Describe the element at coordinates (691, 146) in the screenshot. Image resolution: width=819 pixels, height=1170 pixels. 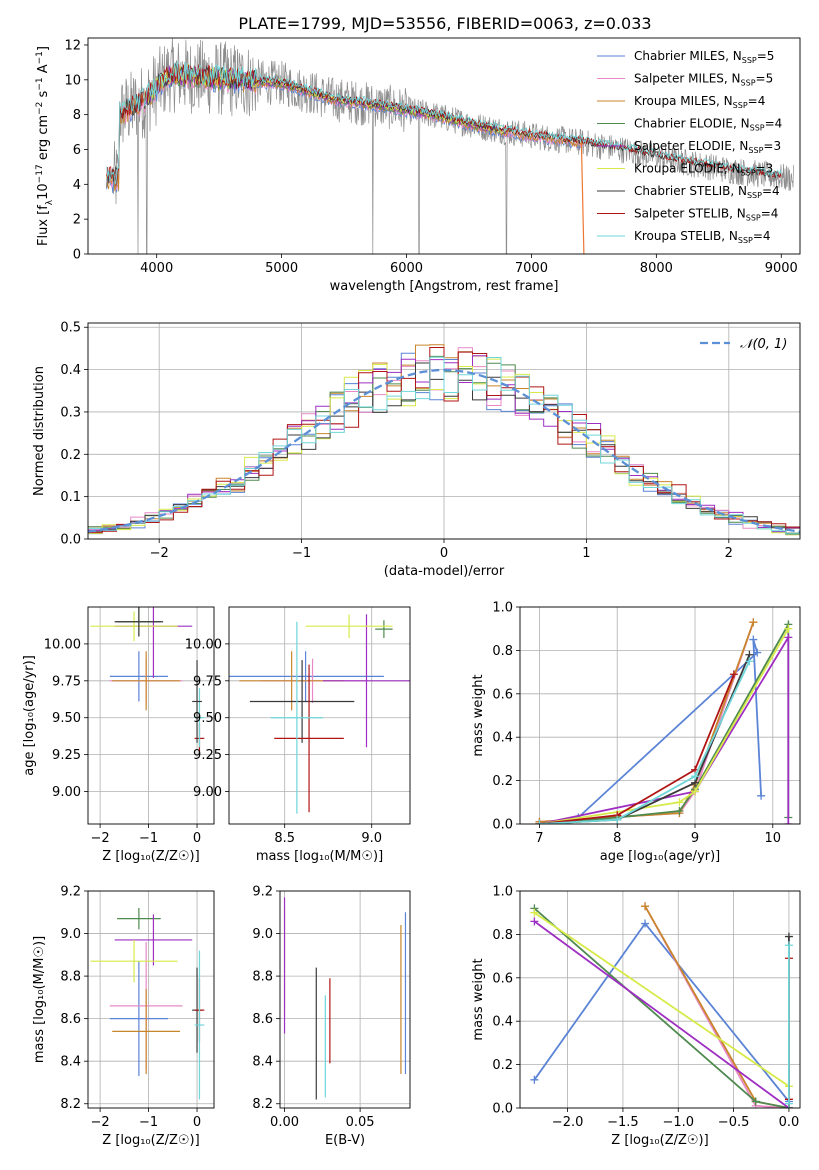
I see `legend-text: Salpeter ELODIE, N` at that location.